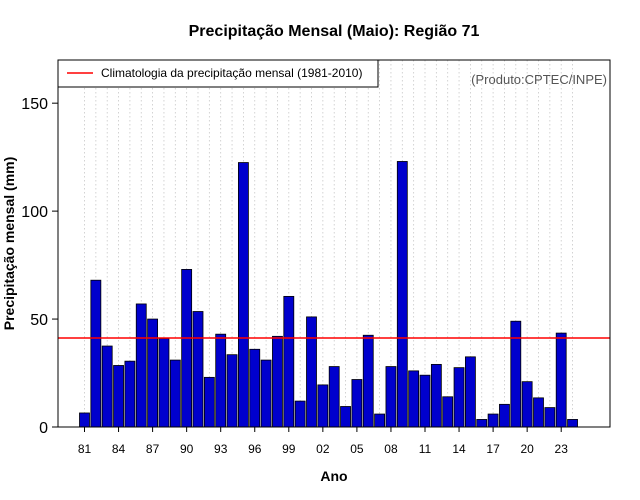  What do you see at coordinates (561, 380) in the screenshot?
I see `bar-2023` at bounding box center [561, 380].